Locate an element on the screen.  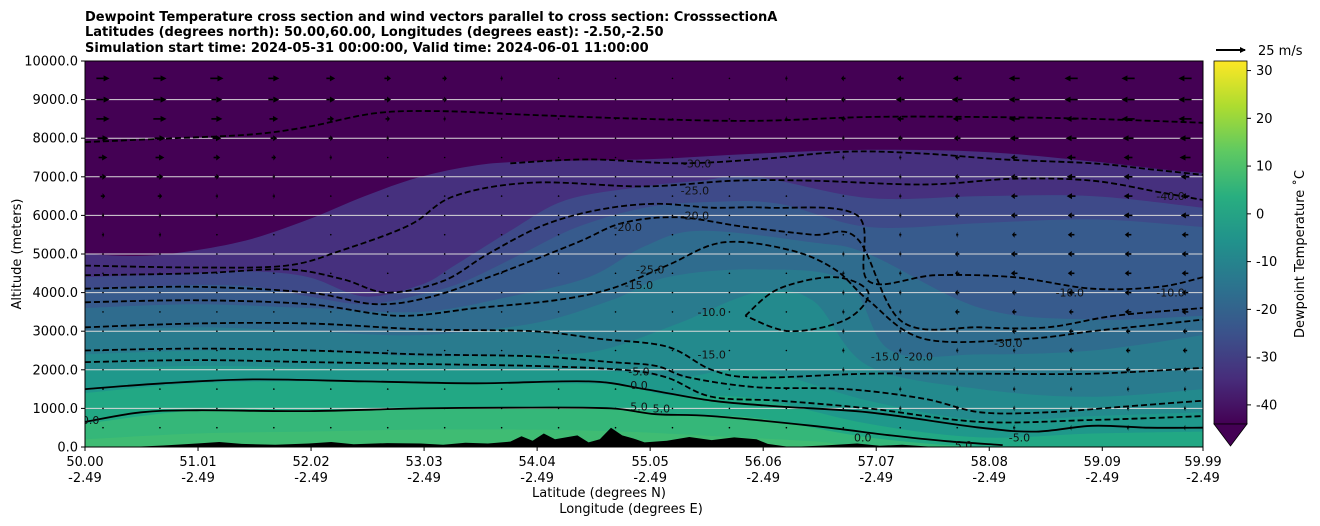
contour-label: -15.0 is located at coordinates (639, 285).